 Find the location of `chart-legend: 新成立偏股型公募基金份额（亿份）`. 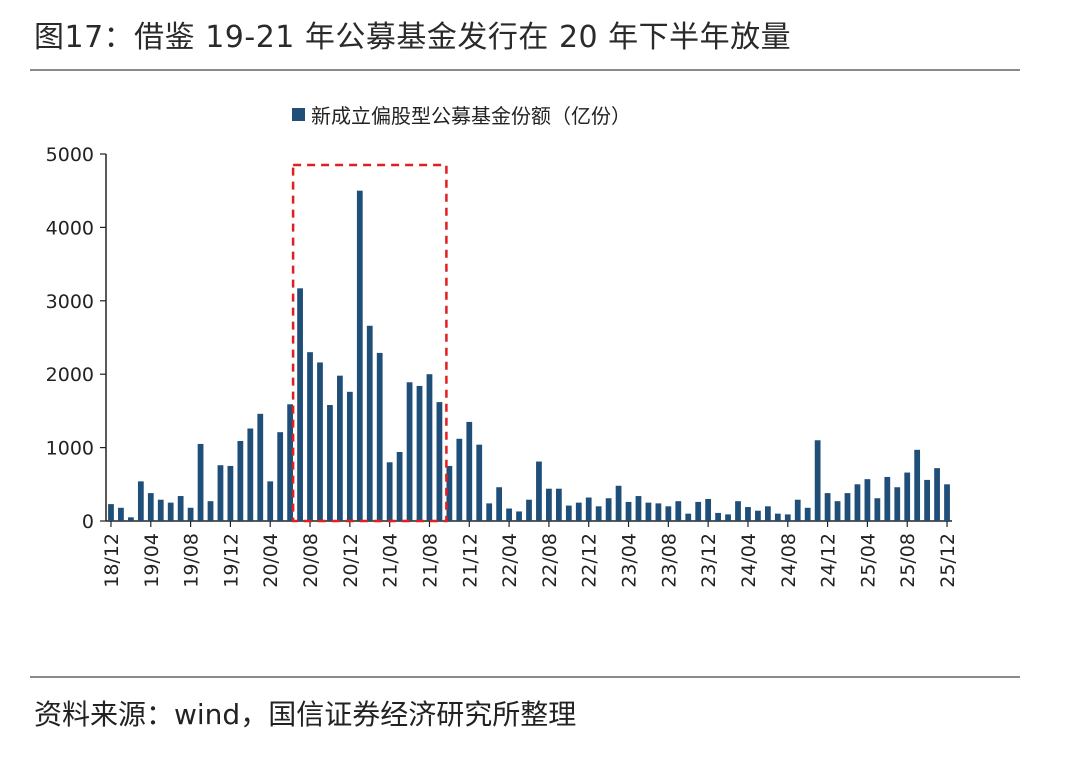

chart-legend: 新成立偏股型公募基金份额（亿份） is located at coordinates (461, 114).